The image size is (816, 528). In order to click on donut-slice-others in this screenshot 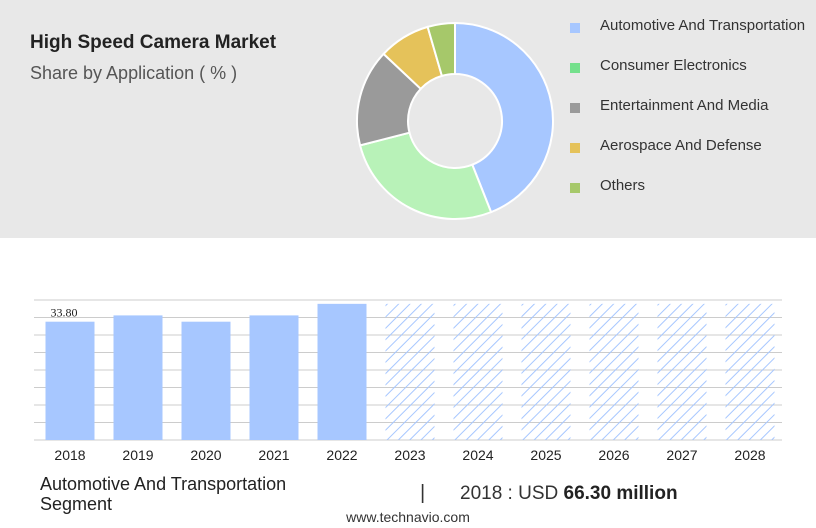, I will do `click(441, 49)`.